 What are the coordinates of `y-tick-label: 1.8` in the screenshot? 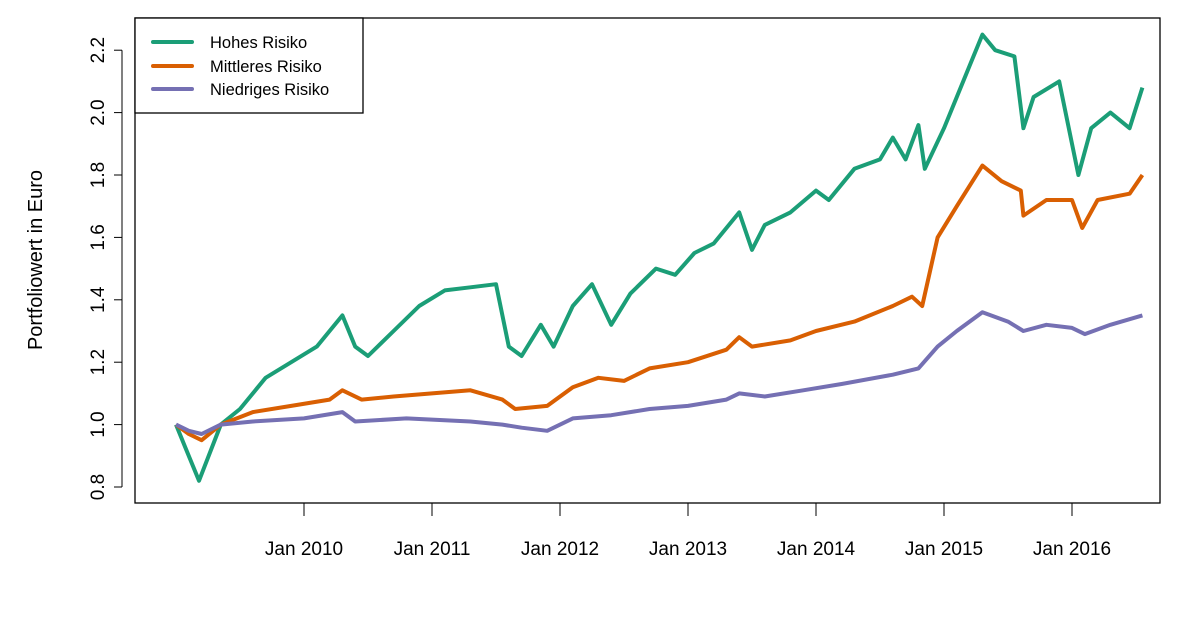 It's located at (98, 175).